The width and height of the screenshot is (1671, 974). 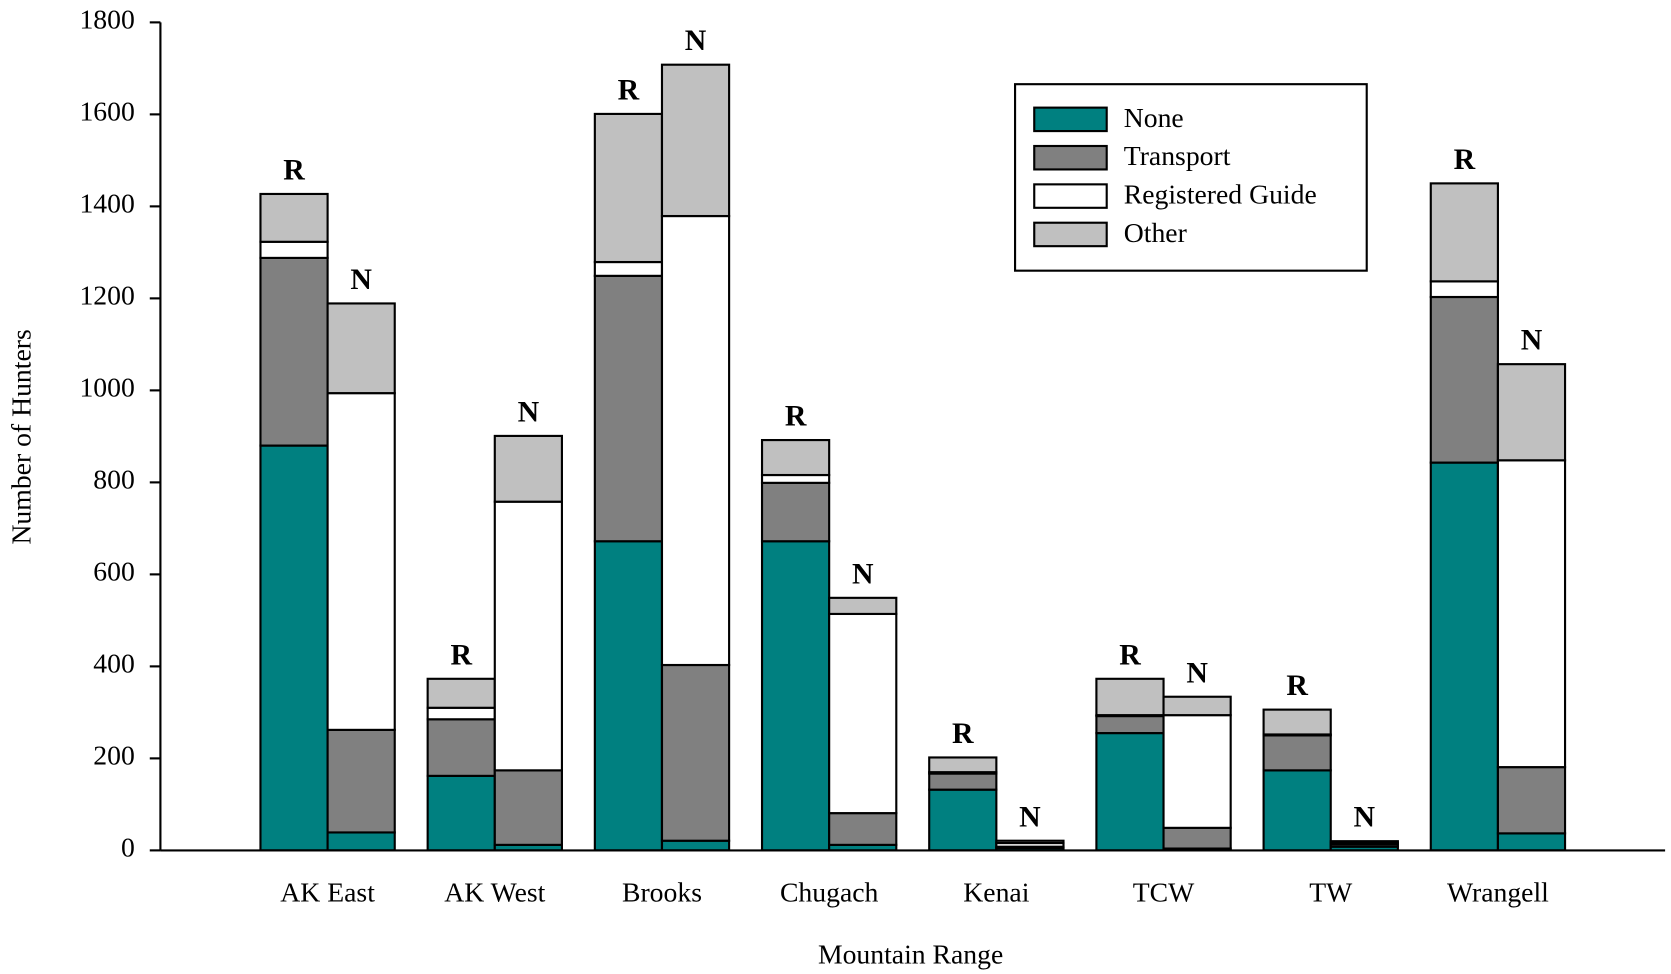 What do you see at coordinates (996, 892) in the screenshot?
I see `x-tick-label: Kenai` at bounding box center [996, 892].